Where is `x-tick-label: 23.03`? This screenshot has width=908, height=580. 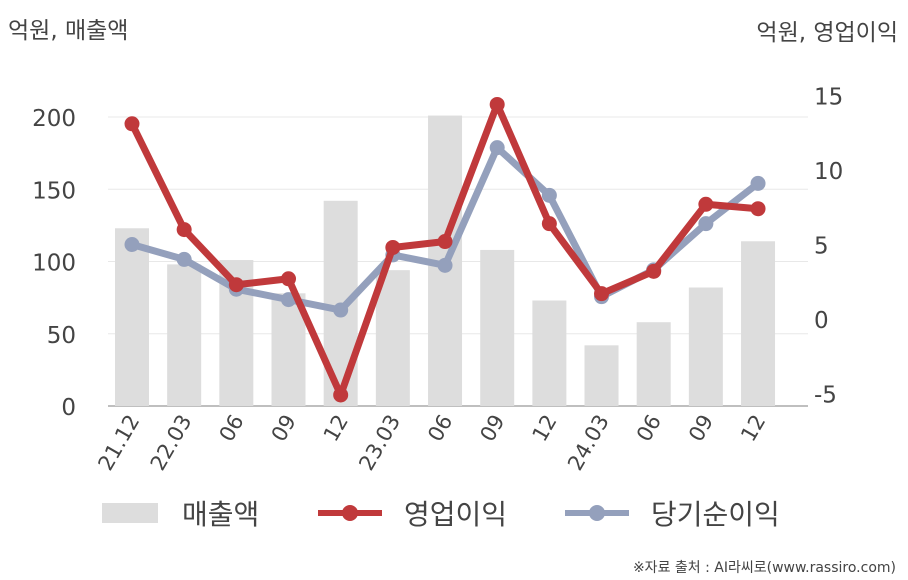
x-tick-label: 23.03 is located at coordinates (379, 443).